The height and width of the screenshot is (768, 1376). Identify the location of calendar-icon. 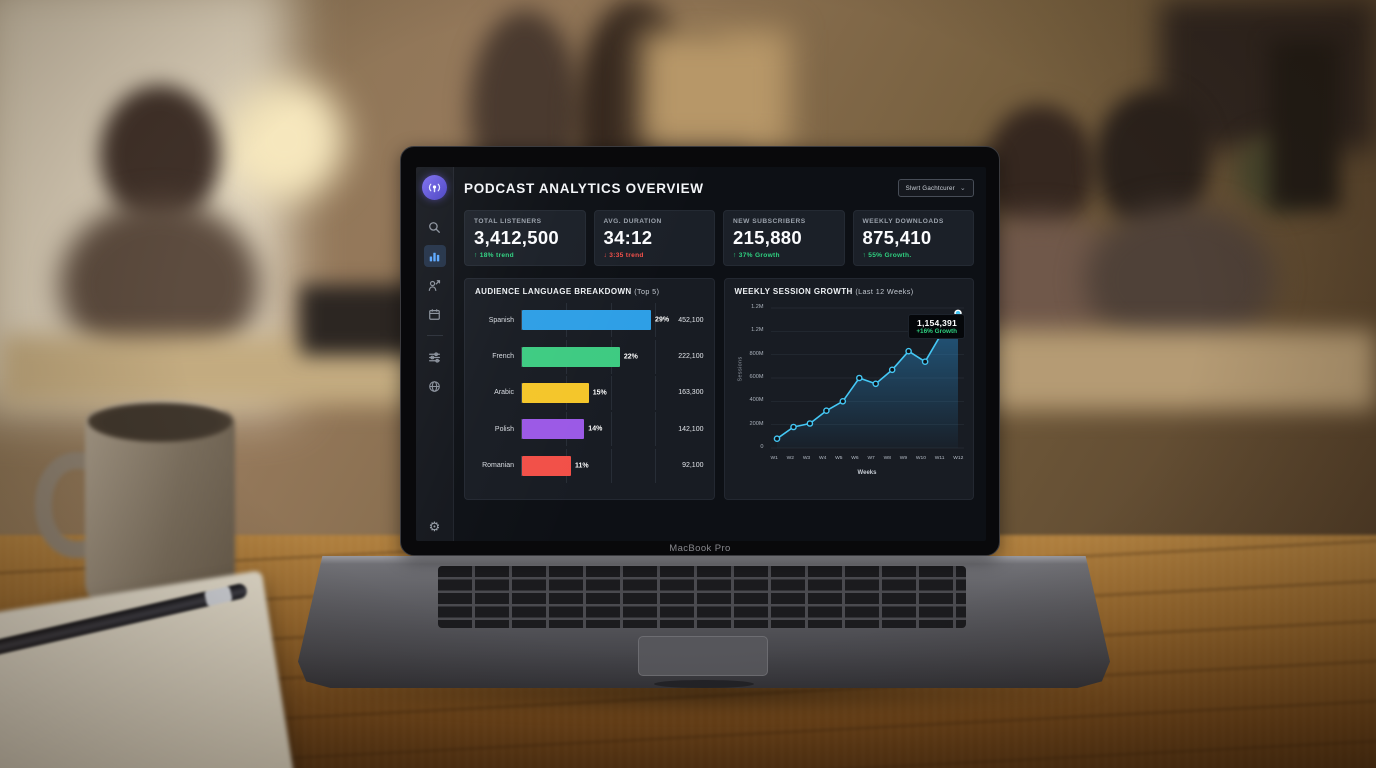
(435, 314).